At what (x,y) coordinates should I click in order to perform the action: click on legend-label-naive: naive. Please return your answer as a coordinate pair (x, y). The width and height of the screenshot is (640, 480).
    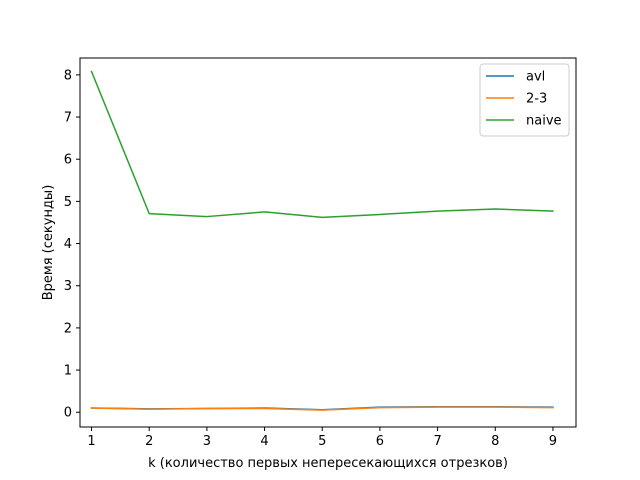
    Looking at the image, I should click on (544, 121).